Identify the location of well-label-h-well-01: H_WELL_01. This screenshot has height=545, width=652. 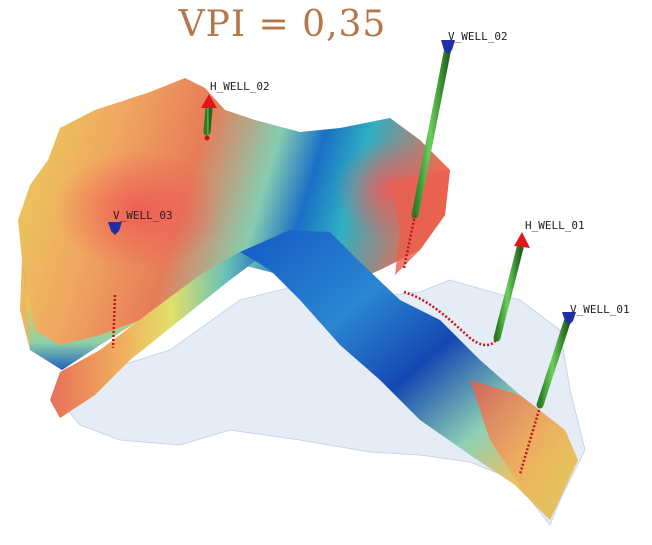
(555, 225).